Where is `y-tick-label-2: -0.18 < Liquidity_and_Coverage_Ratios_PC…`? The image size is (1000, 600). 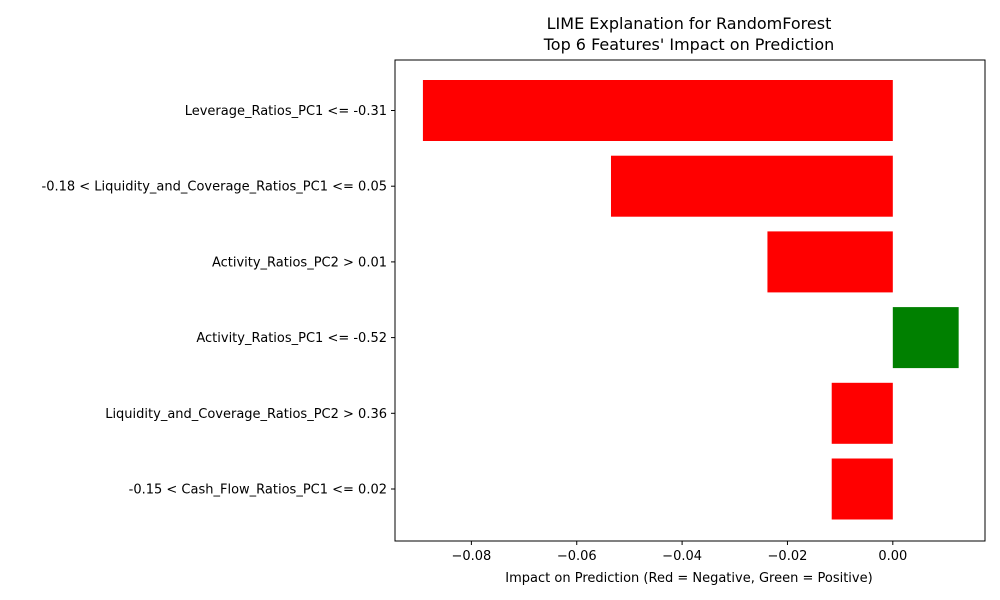
y-tick-label-2: -0.18 < Liquidity_and_Coverage_Ratios_PC… is located at coordinates (214, 187).